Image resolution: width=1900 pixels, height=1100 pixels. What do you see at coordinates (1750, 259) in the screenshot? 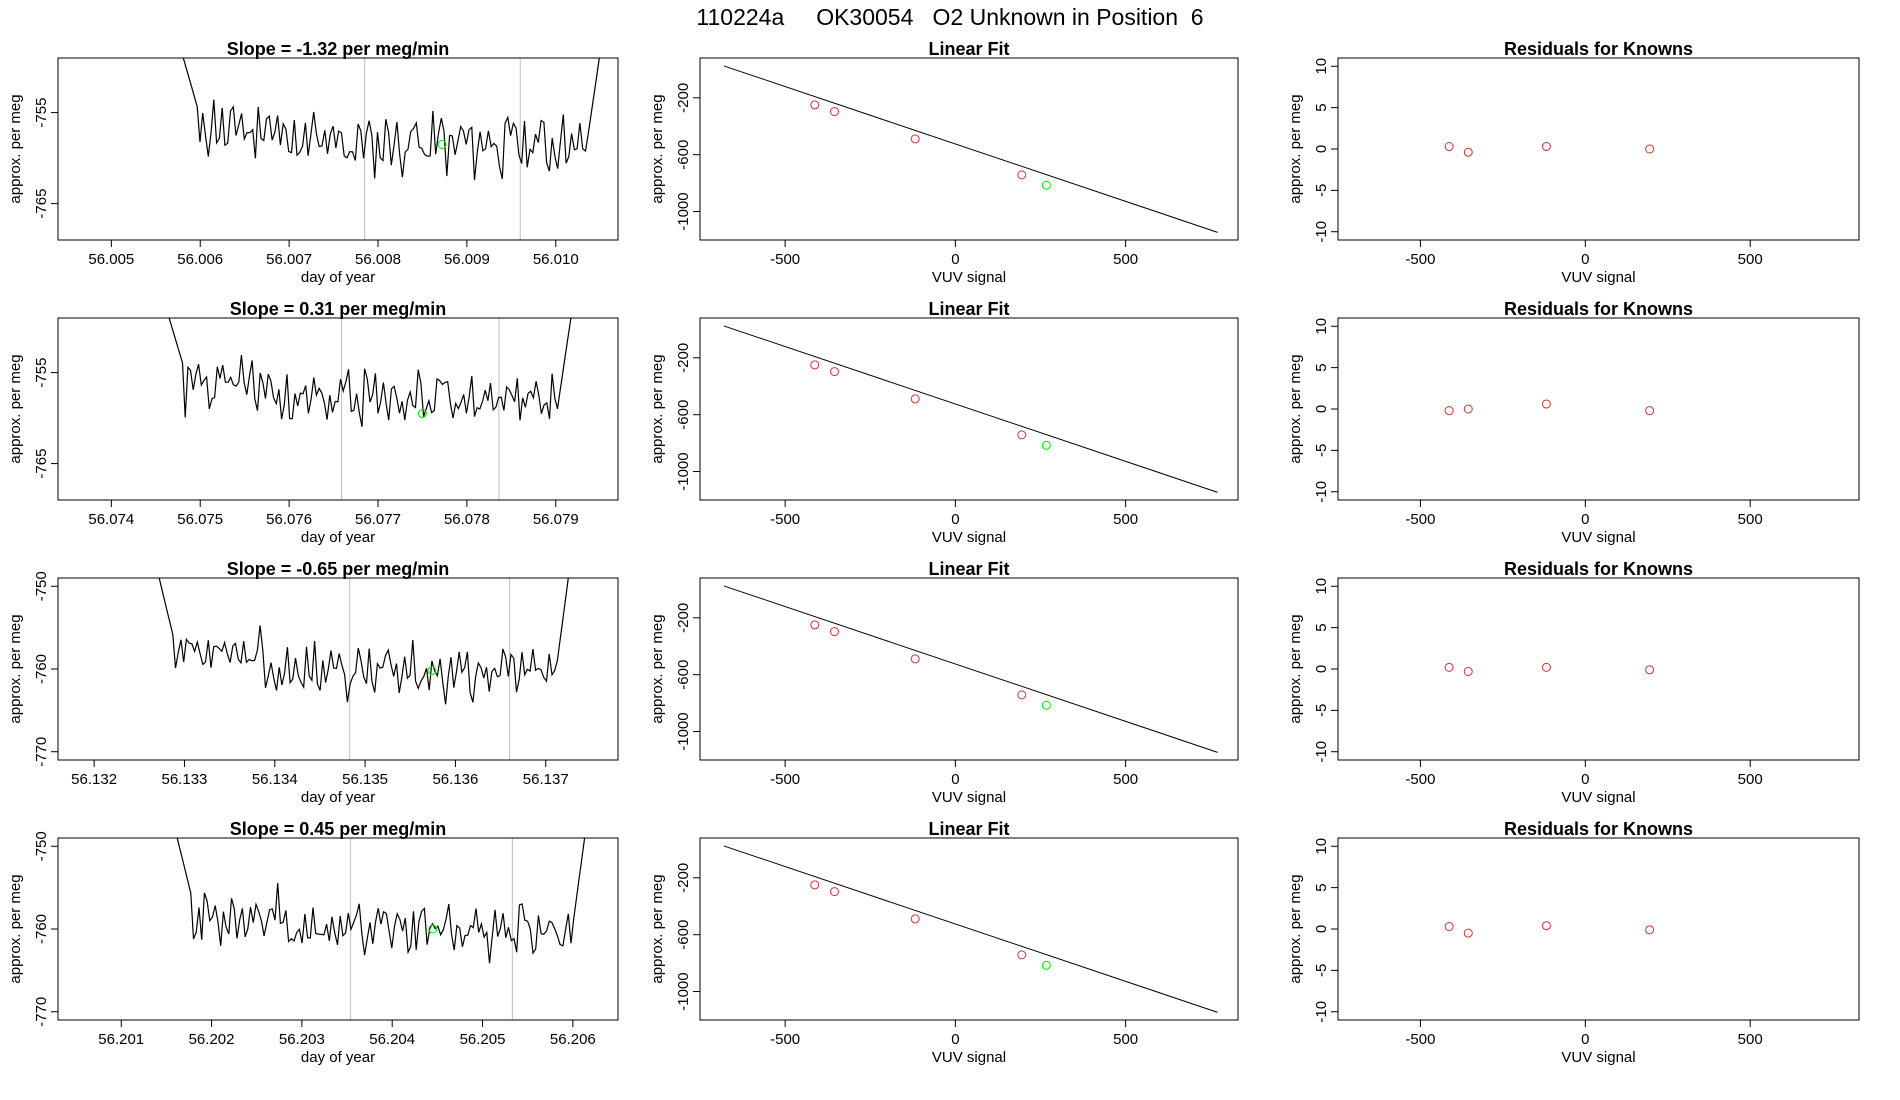
I see `plot-1-3-x-tick-label: 500` at bounding box center [1750, 259].